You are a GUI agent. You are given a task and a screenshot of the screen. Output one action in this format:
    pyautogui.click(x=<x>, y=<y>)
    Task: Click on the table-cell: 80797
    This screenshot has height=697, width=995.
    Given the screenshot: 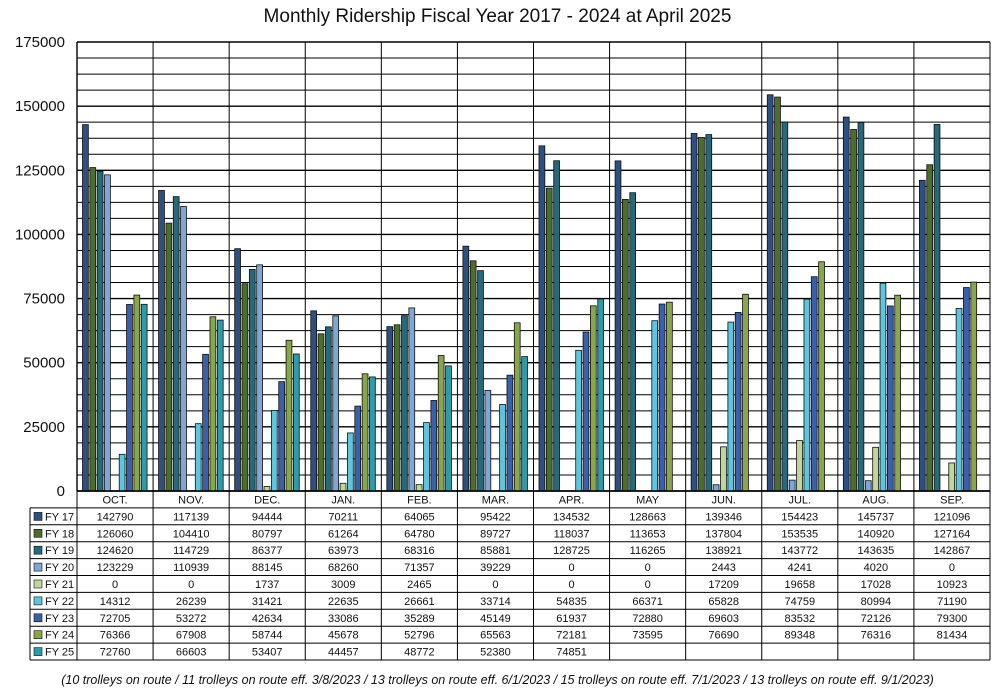 What is the action you would take?
    pyautogui.click(x=267, y=534)
    